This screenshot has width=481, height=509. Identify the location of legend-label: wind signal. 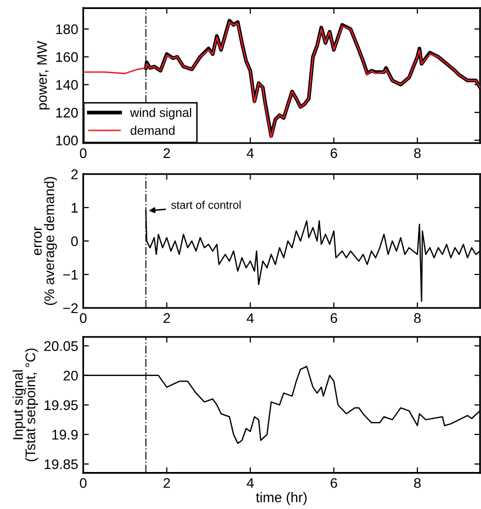
(161, 114).